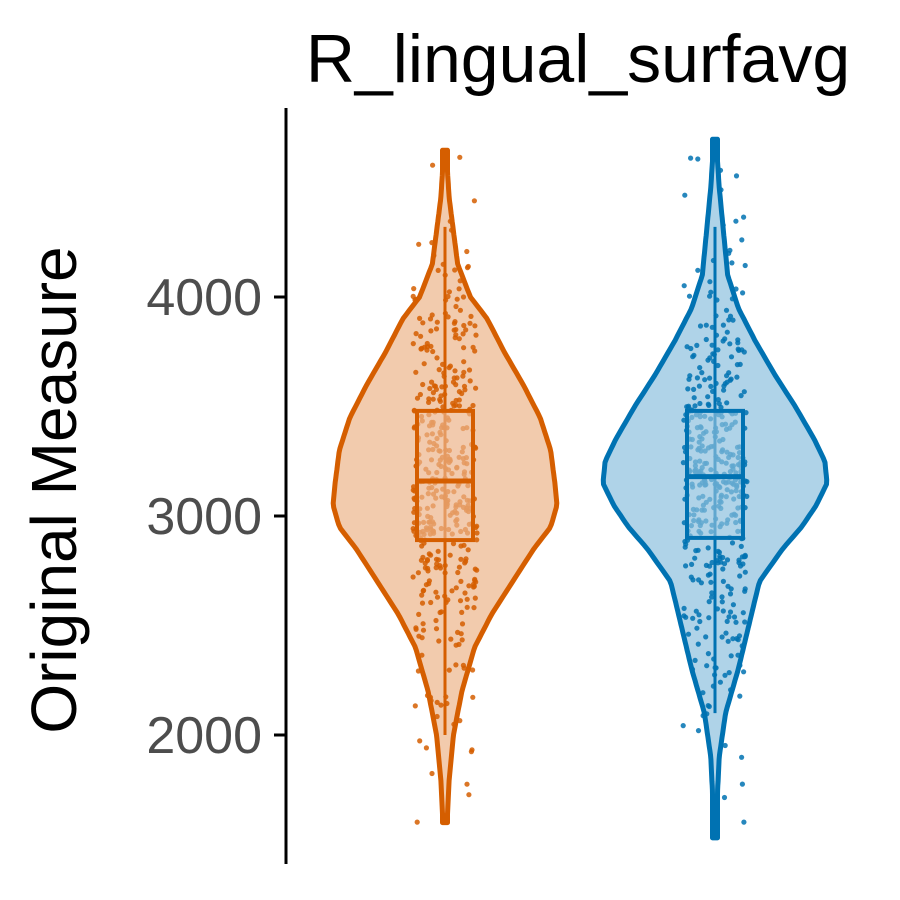  I want to click on chart-title: R_lingual_surfavg, so click(578, 59).